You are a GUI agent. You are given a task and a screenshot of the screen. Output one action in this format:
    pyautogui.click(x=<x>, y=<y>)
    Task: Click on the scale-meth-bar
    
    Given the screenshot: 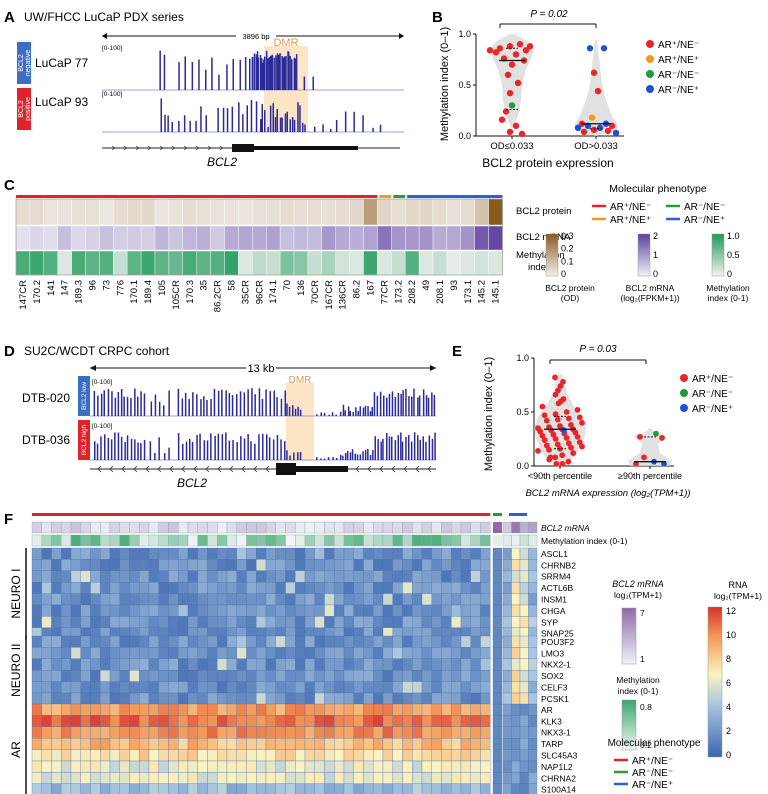 What is the action you would take?
    pyautogui.click(x=718, y=255)
    